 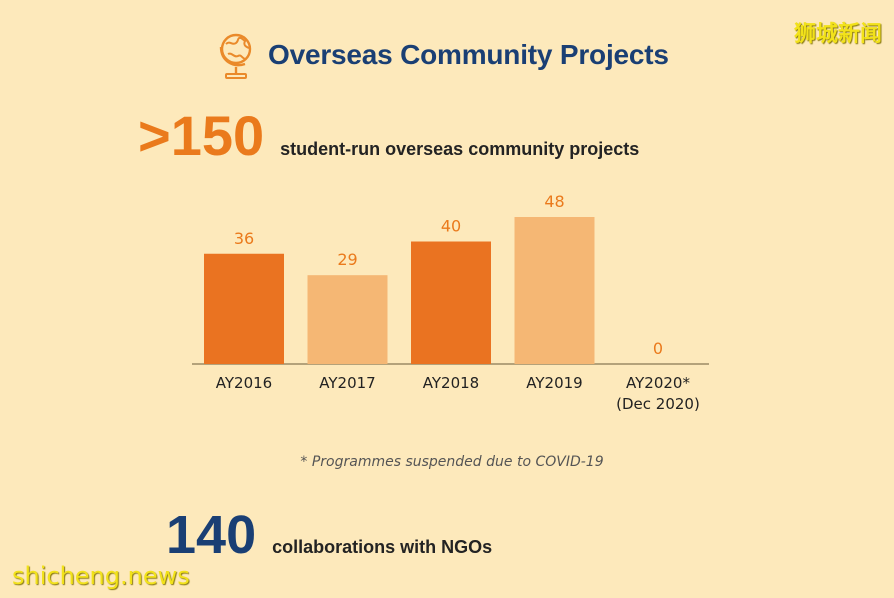 I want to click on footnote: * Programmes suspended due to COVID-19, so click(x=452, y=462).